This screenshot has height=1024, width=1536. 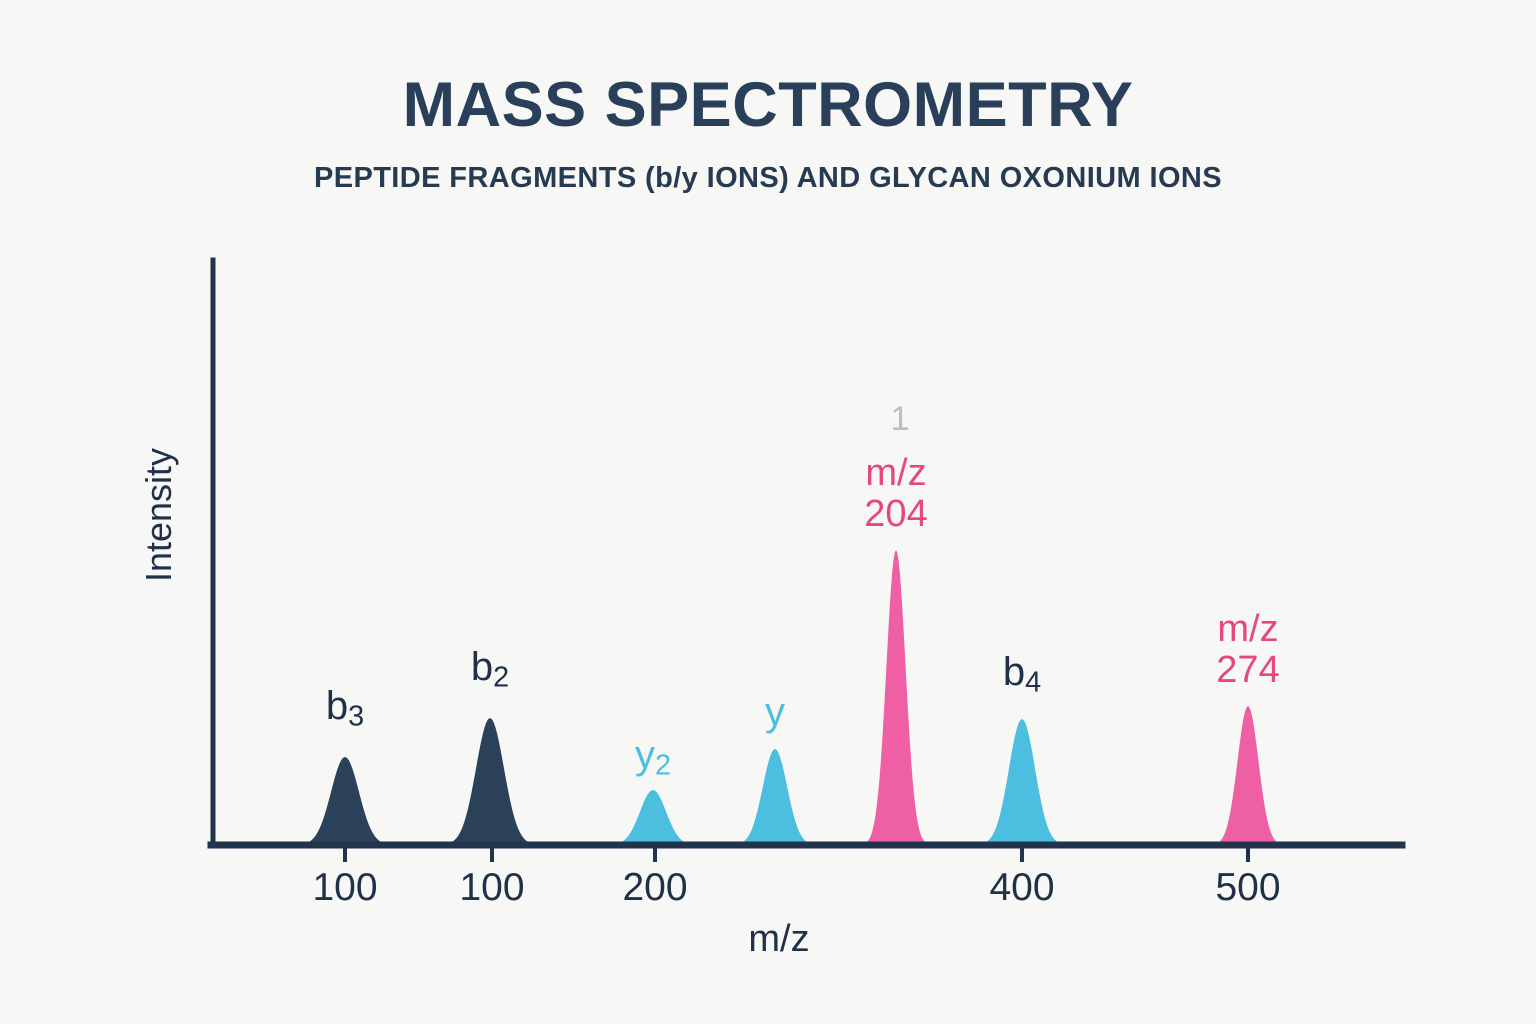 I want to click on peak-label: y, so click(x=775, y=712).